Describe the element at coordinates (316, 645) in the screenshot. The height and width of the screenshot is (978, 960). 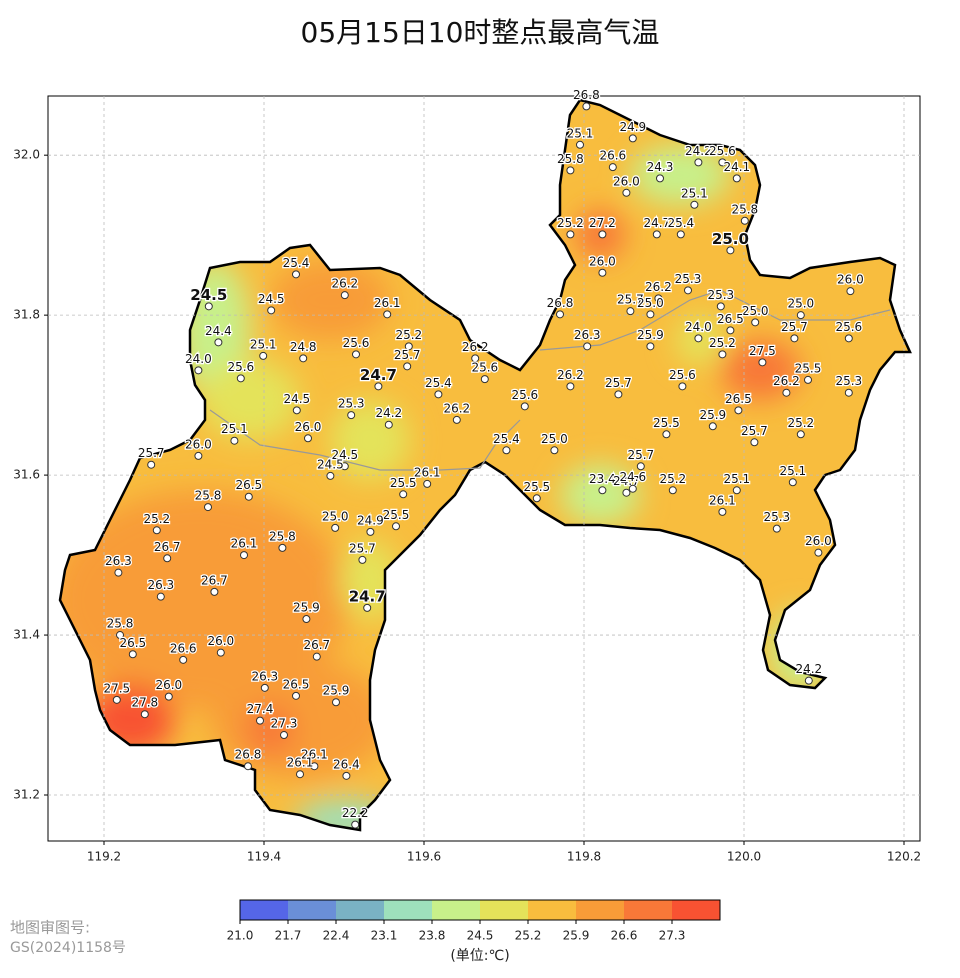
I see `station-value: 26.7` at that location.